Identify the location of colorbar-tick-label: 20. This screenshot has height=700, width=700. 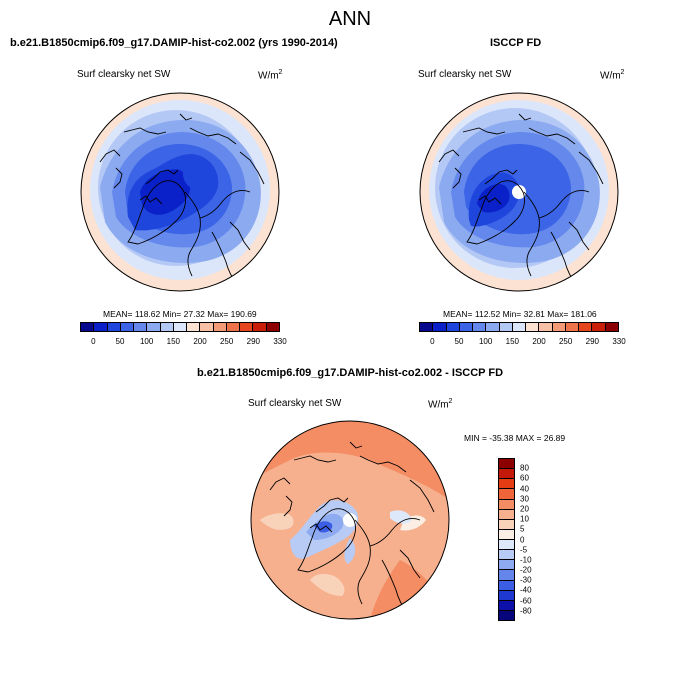
(524, 509).